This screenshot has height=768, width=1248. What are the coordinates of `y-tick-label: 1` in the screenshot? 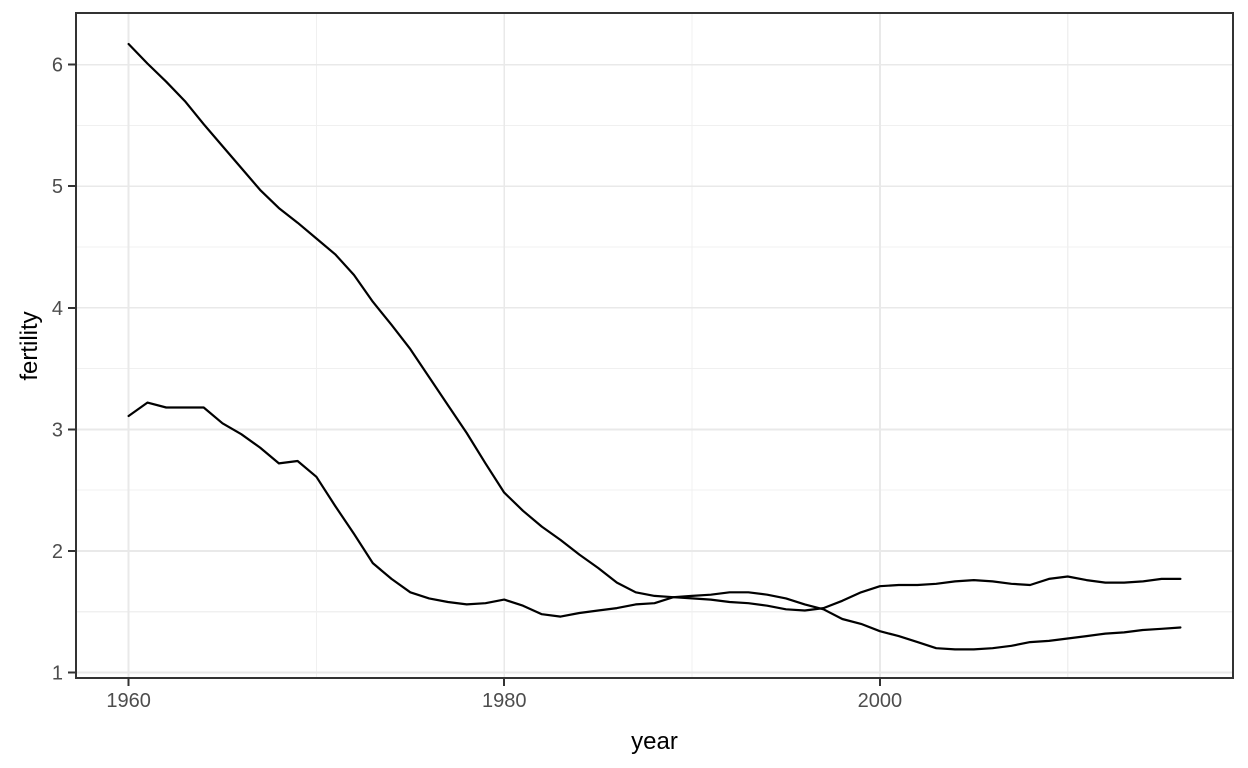 It's located at (57, 674).